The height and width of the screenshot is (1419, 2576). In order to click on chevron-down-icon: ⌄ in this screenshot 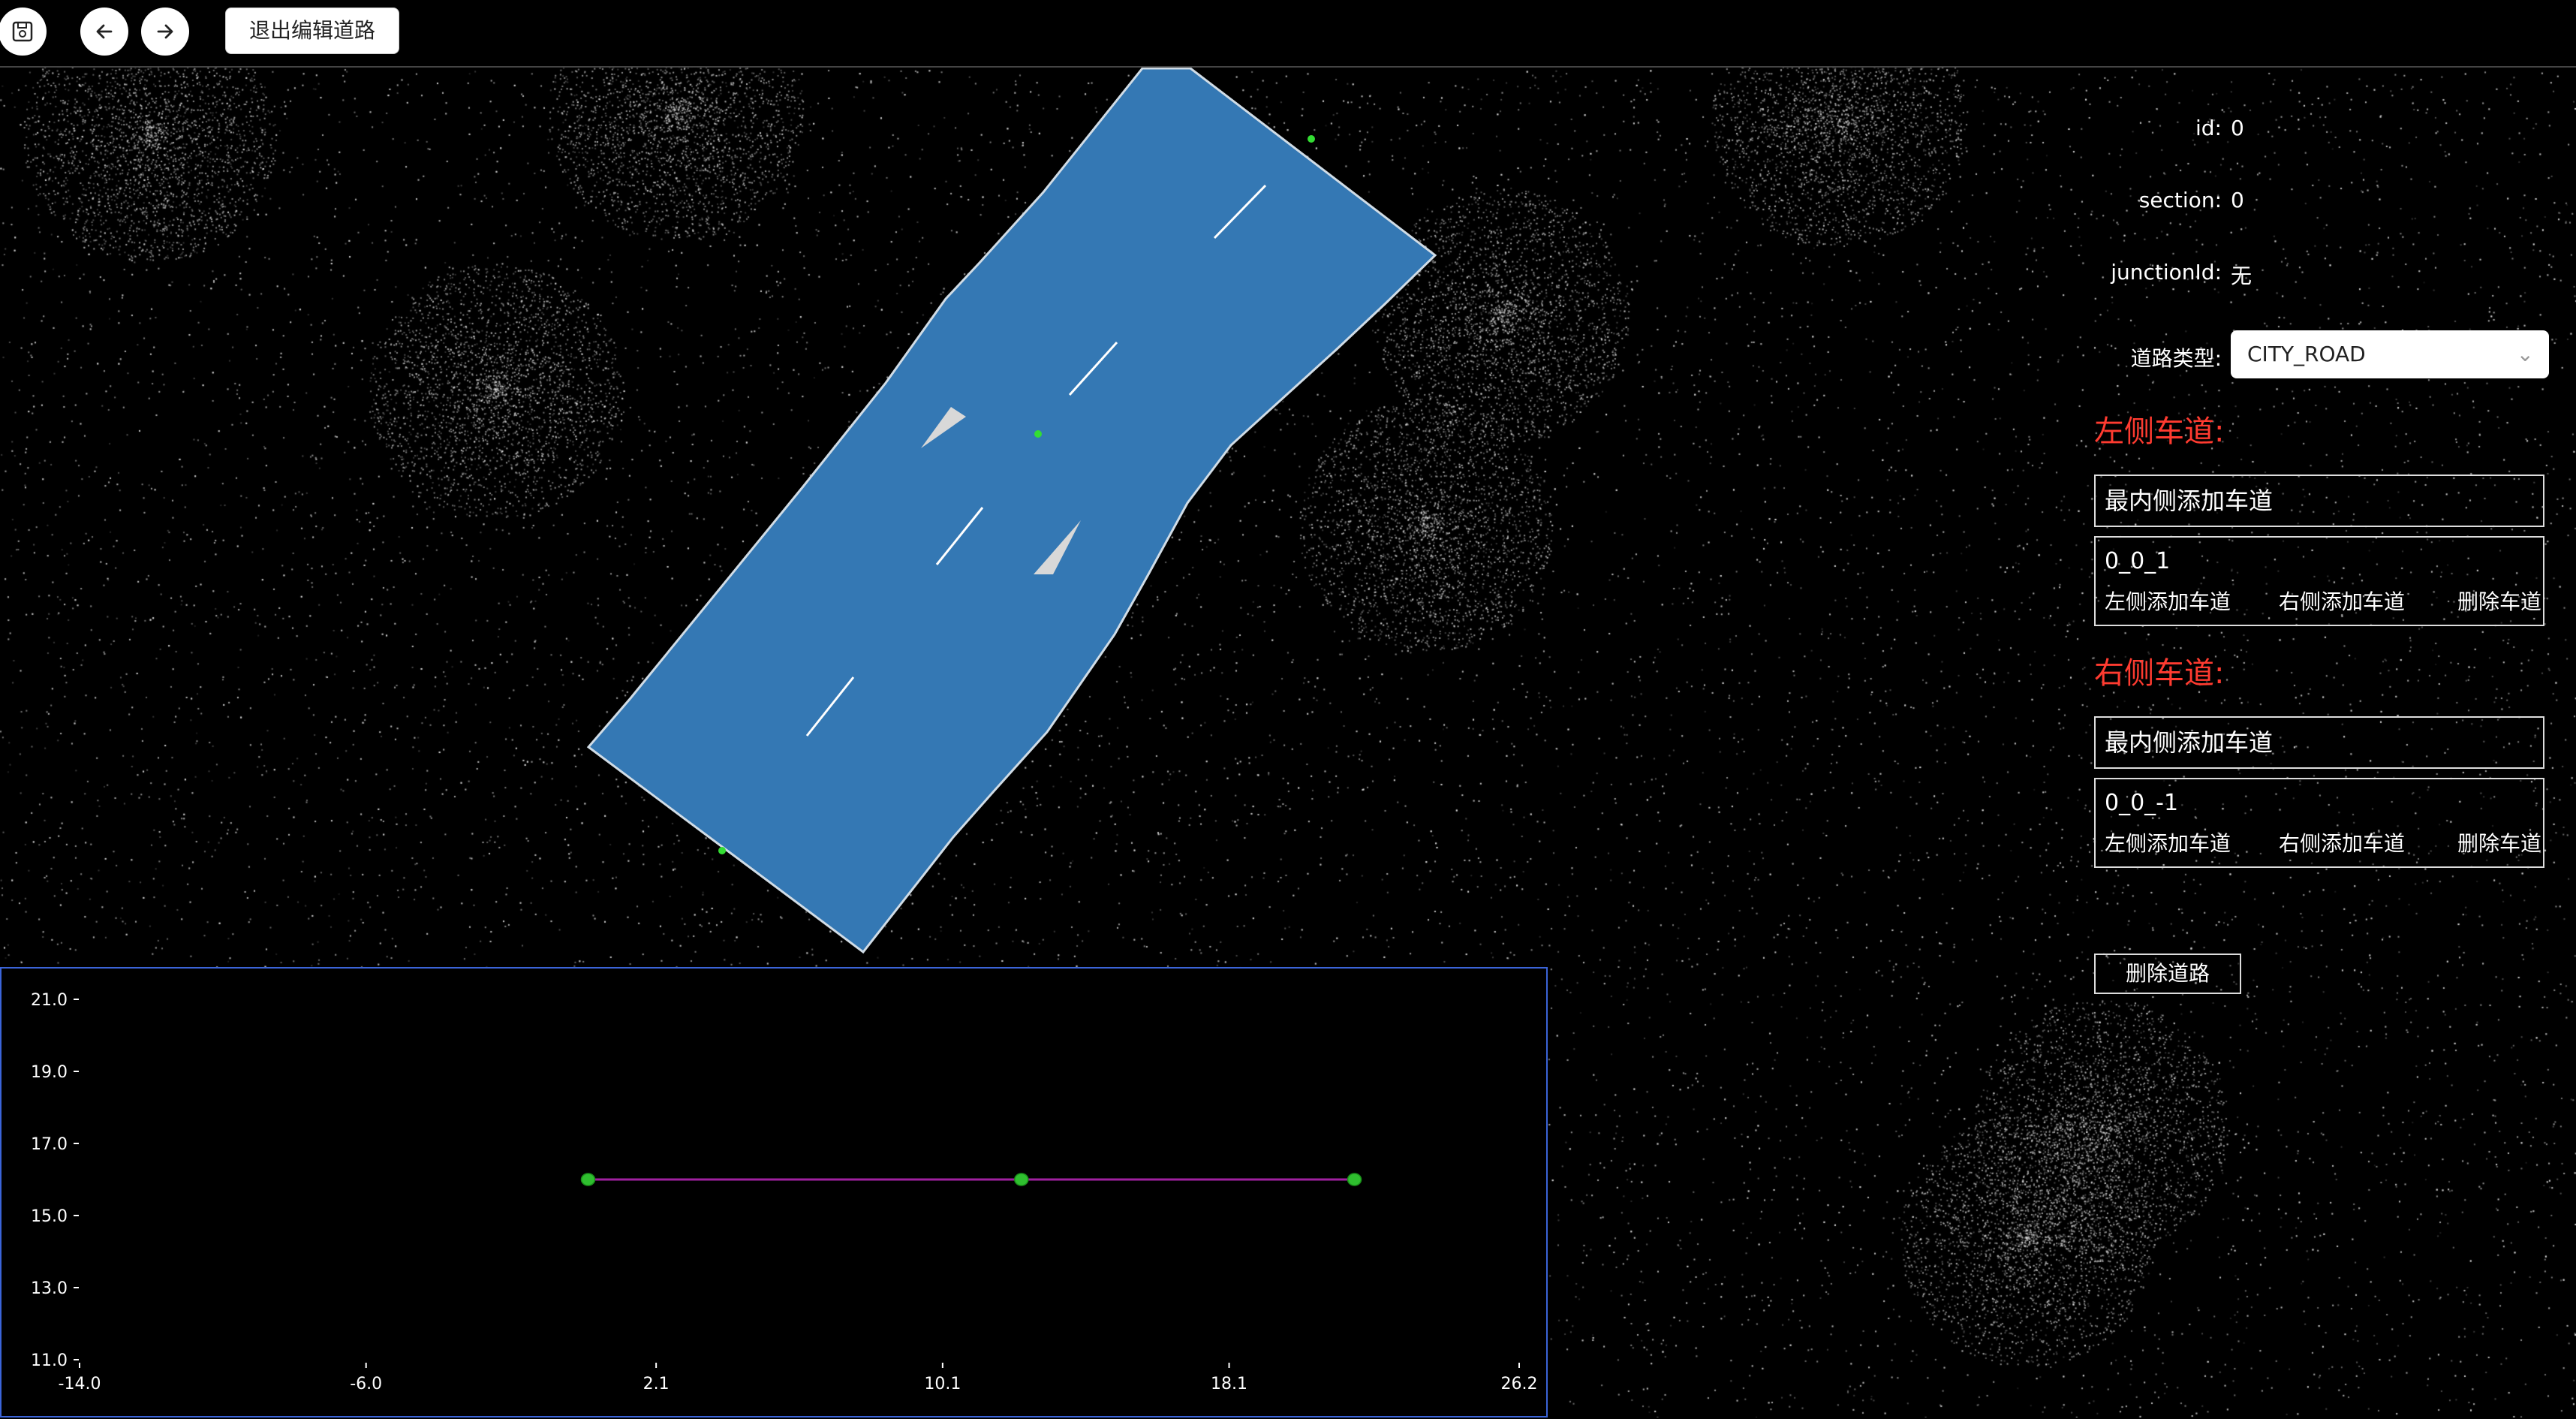, I will do `click(2525, 354)`.